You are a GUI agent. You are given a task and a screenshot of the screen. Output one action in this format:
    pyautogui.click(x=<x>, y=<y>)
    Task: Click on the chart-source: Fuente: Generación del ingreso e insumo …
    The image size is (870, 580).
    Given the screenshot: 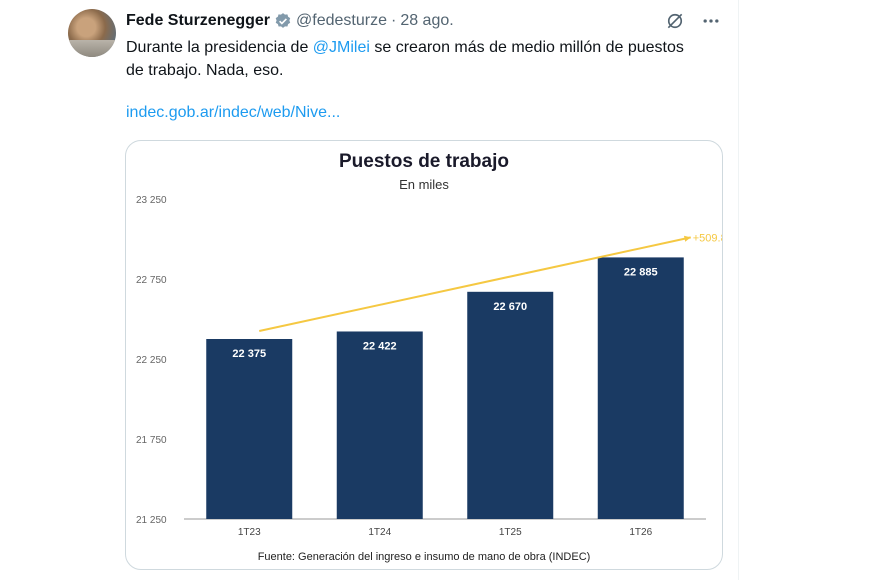 What is the action you would take?
    pyautogui.click(x=424, y=557)
    